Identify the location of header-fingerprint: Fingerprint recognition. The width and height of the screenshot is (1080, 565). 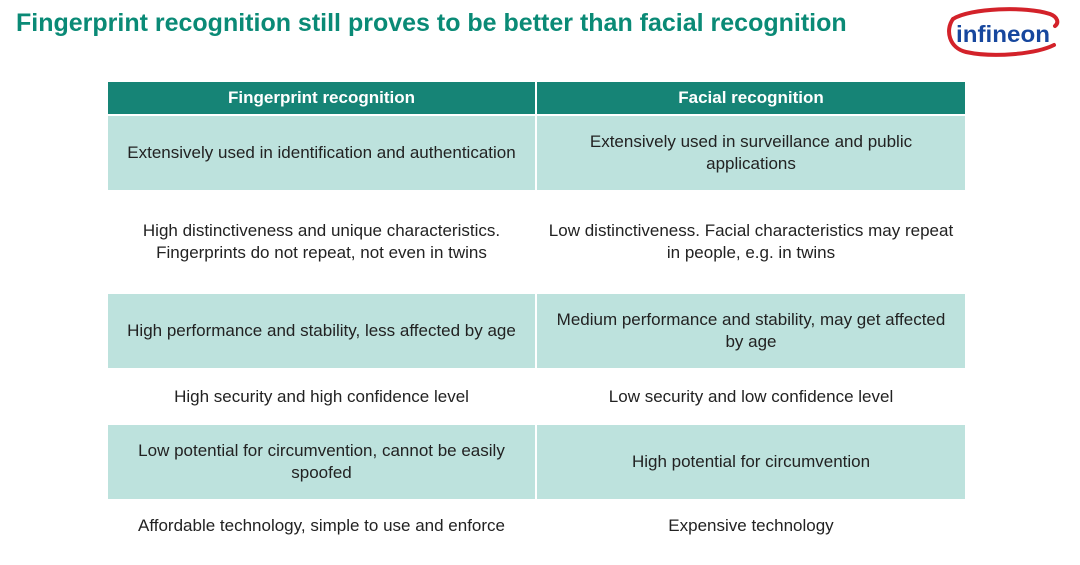
(322, 98).